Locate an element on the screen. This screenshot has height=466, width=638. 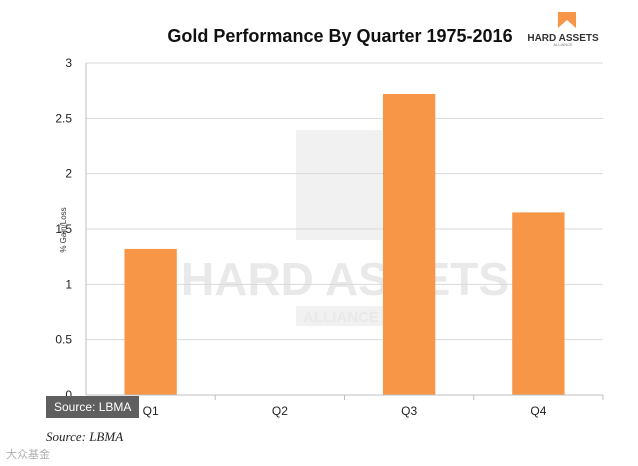
source-note: Source: LBMA is located at coordinates (85, 436).